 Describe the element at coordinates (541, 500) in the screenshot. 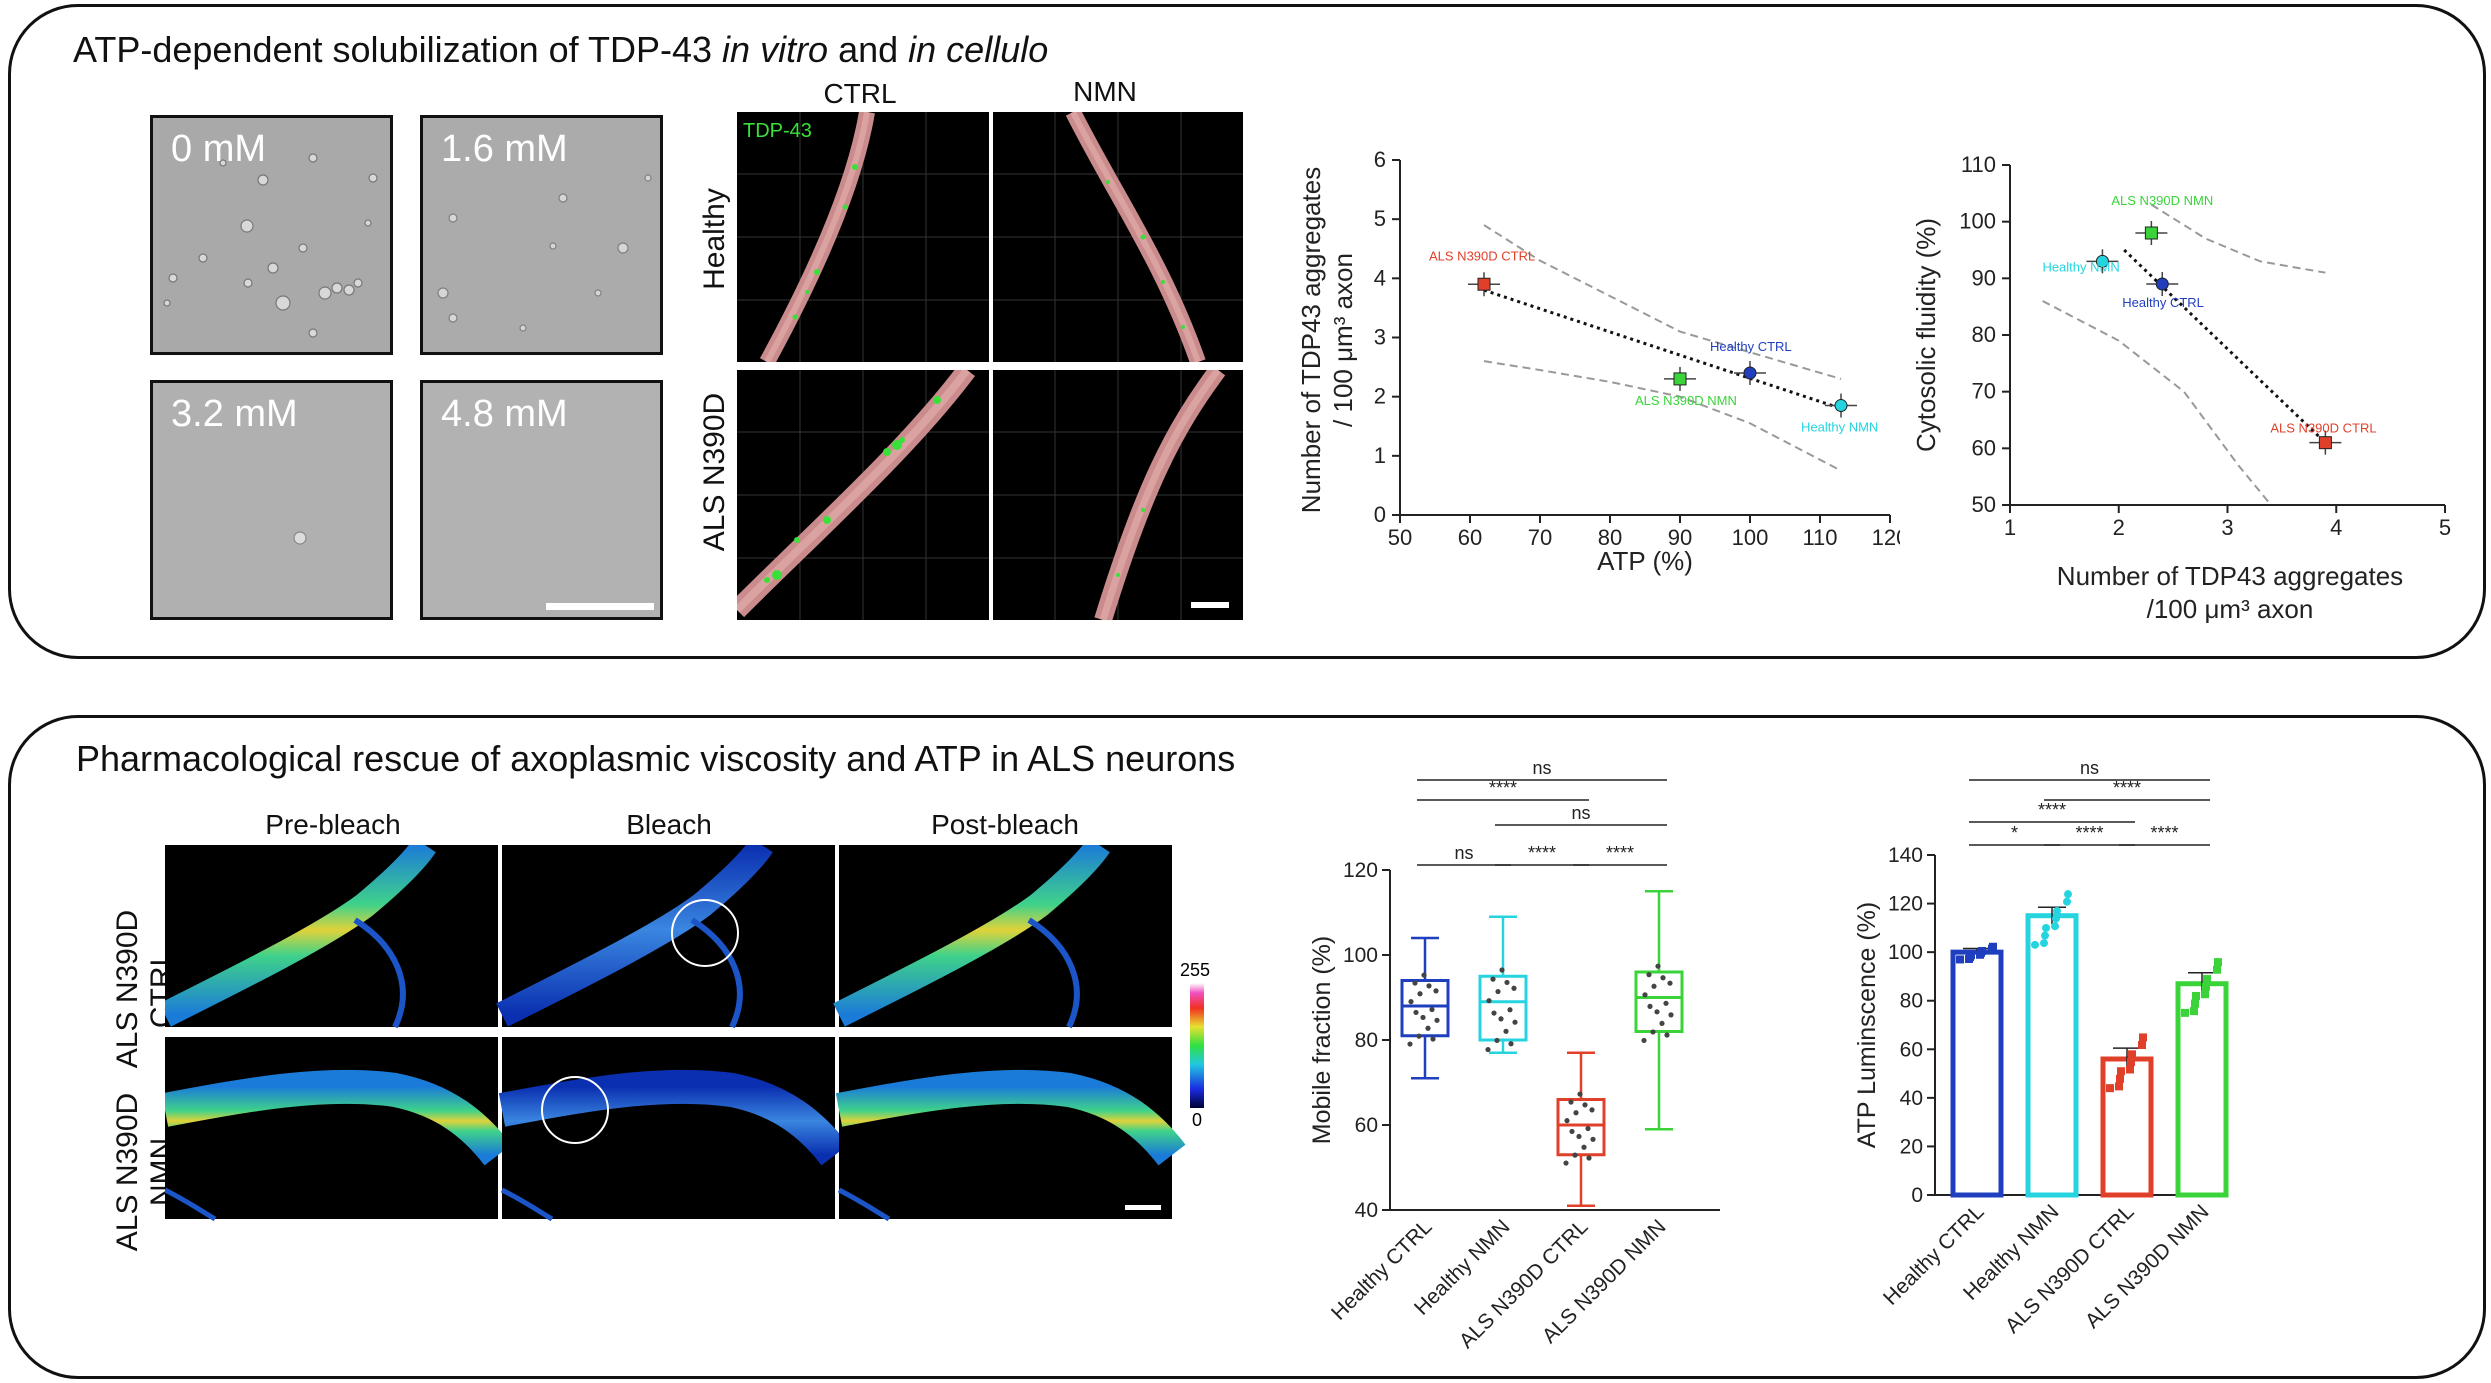

I see `droplet-tile-4.8mM: 4.8 mM` at that location.